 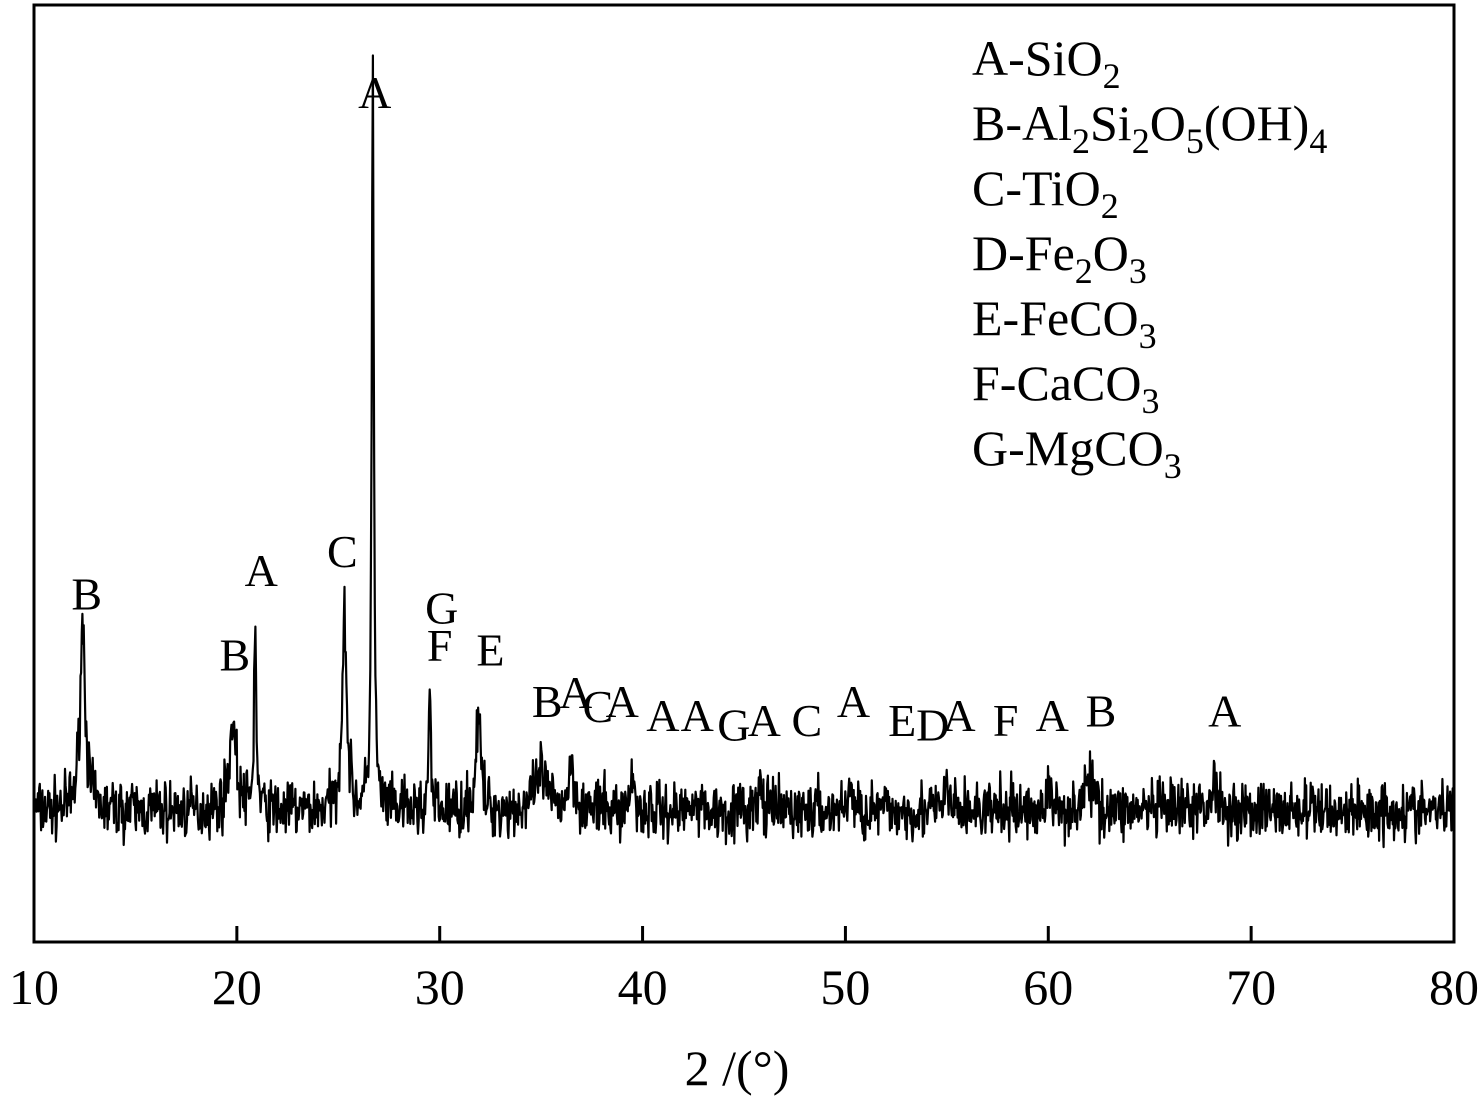 I want to click on legend-entry: C-TiO2, so click(x=1045, y=193).